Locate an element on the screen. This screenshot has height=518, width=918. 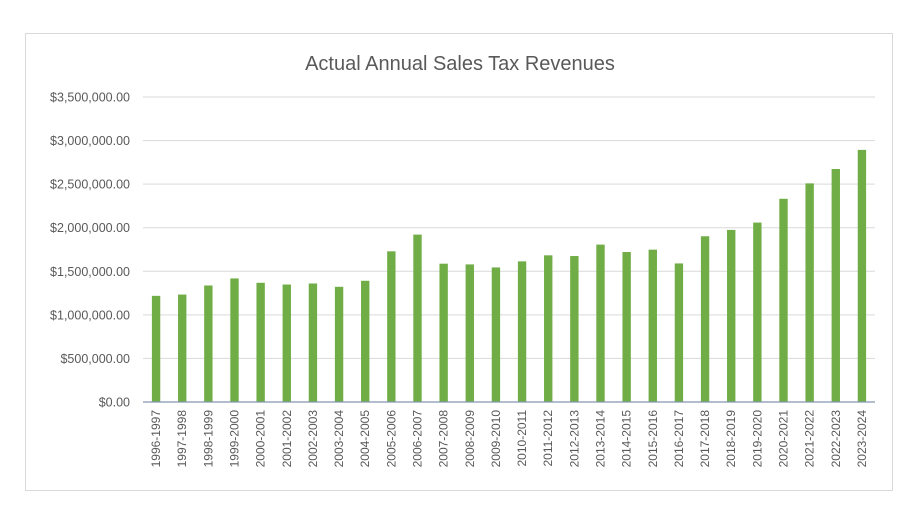
y-tick-label: $0.00 is located at coordinates (114, 403).